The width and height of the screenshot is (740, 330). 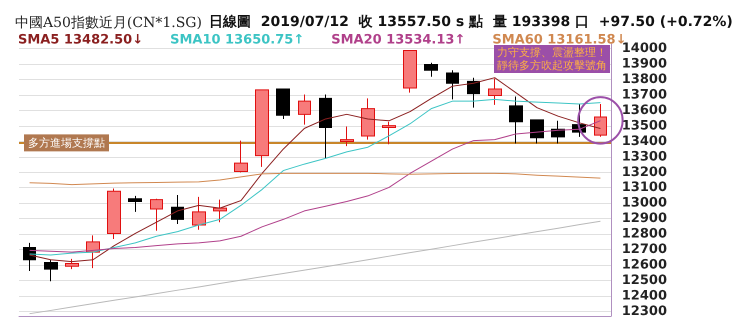 I want to click on ref-line-label: 多方進場支撐點, so click(x=66, y=143).